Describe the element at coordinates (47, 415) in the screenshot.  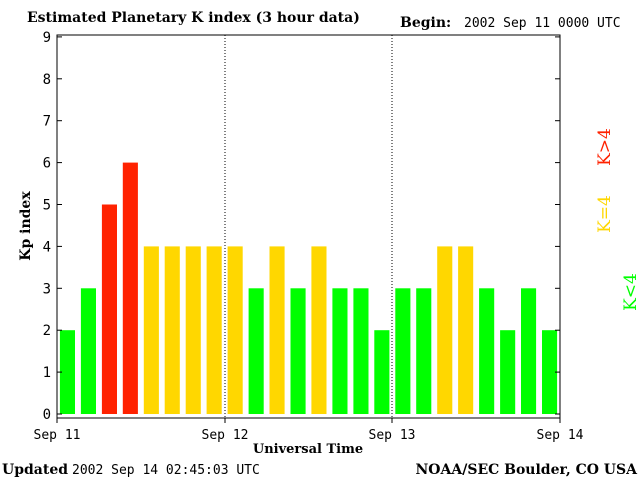
I see `y-tick-label: 0` at that location.